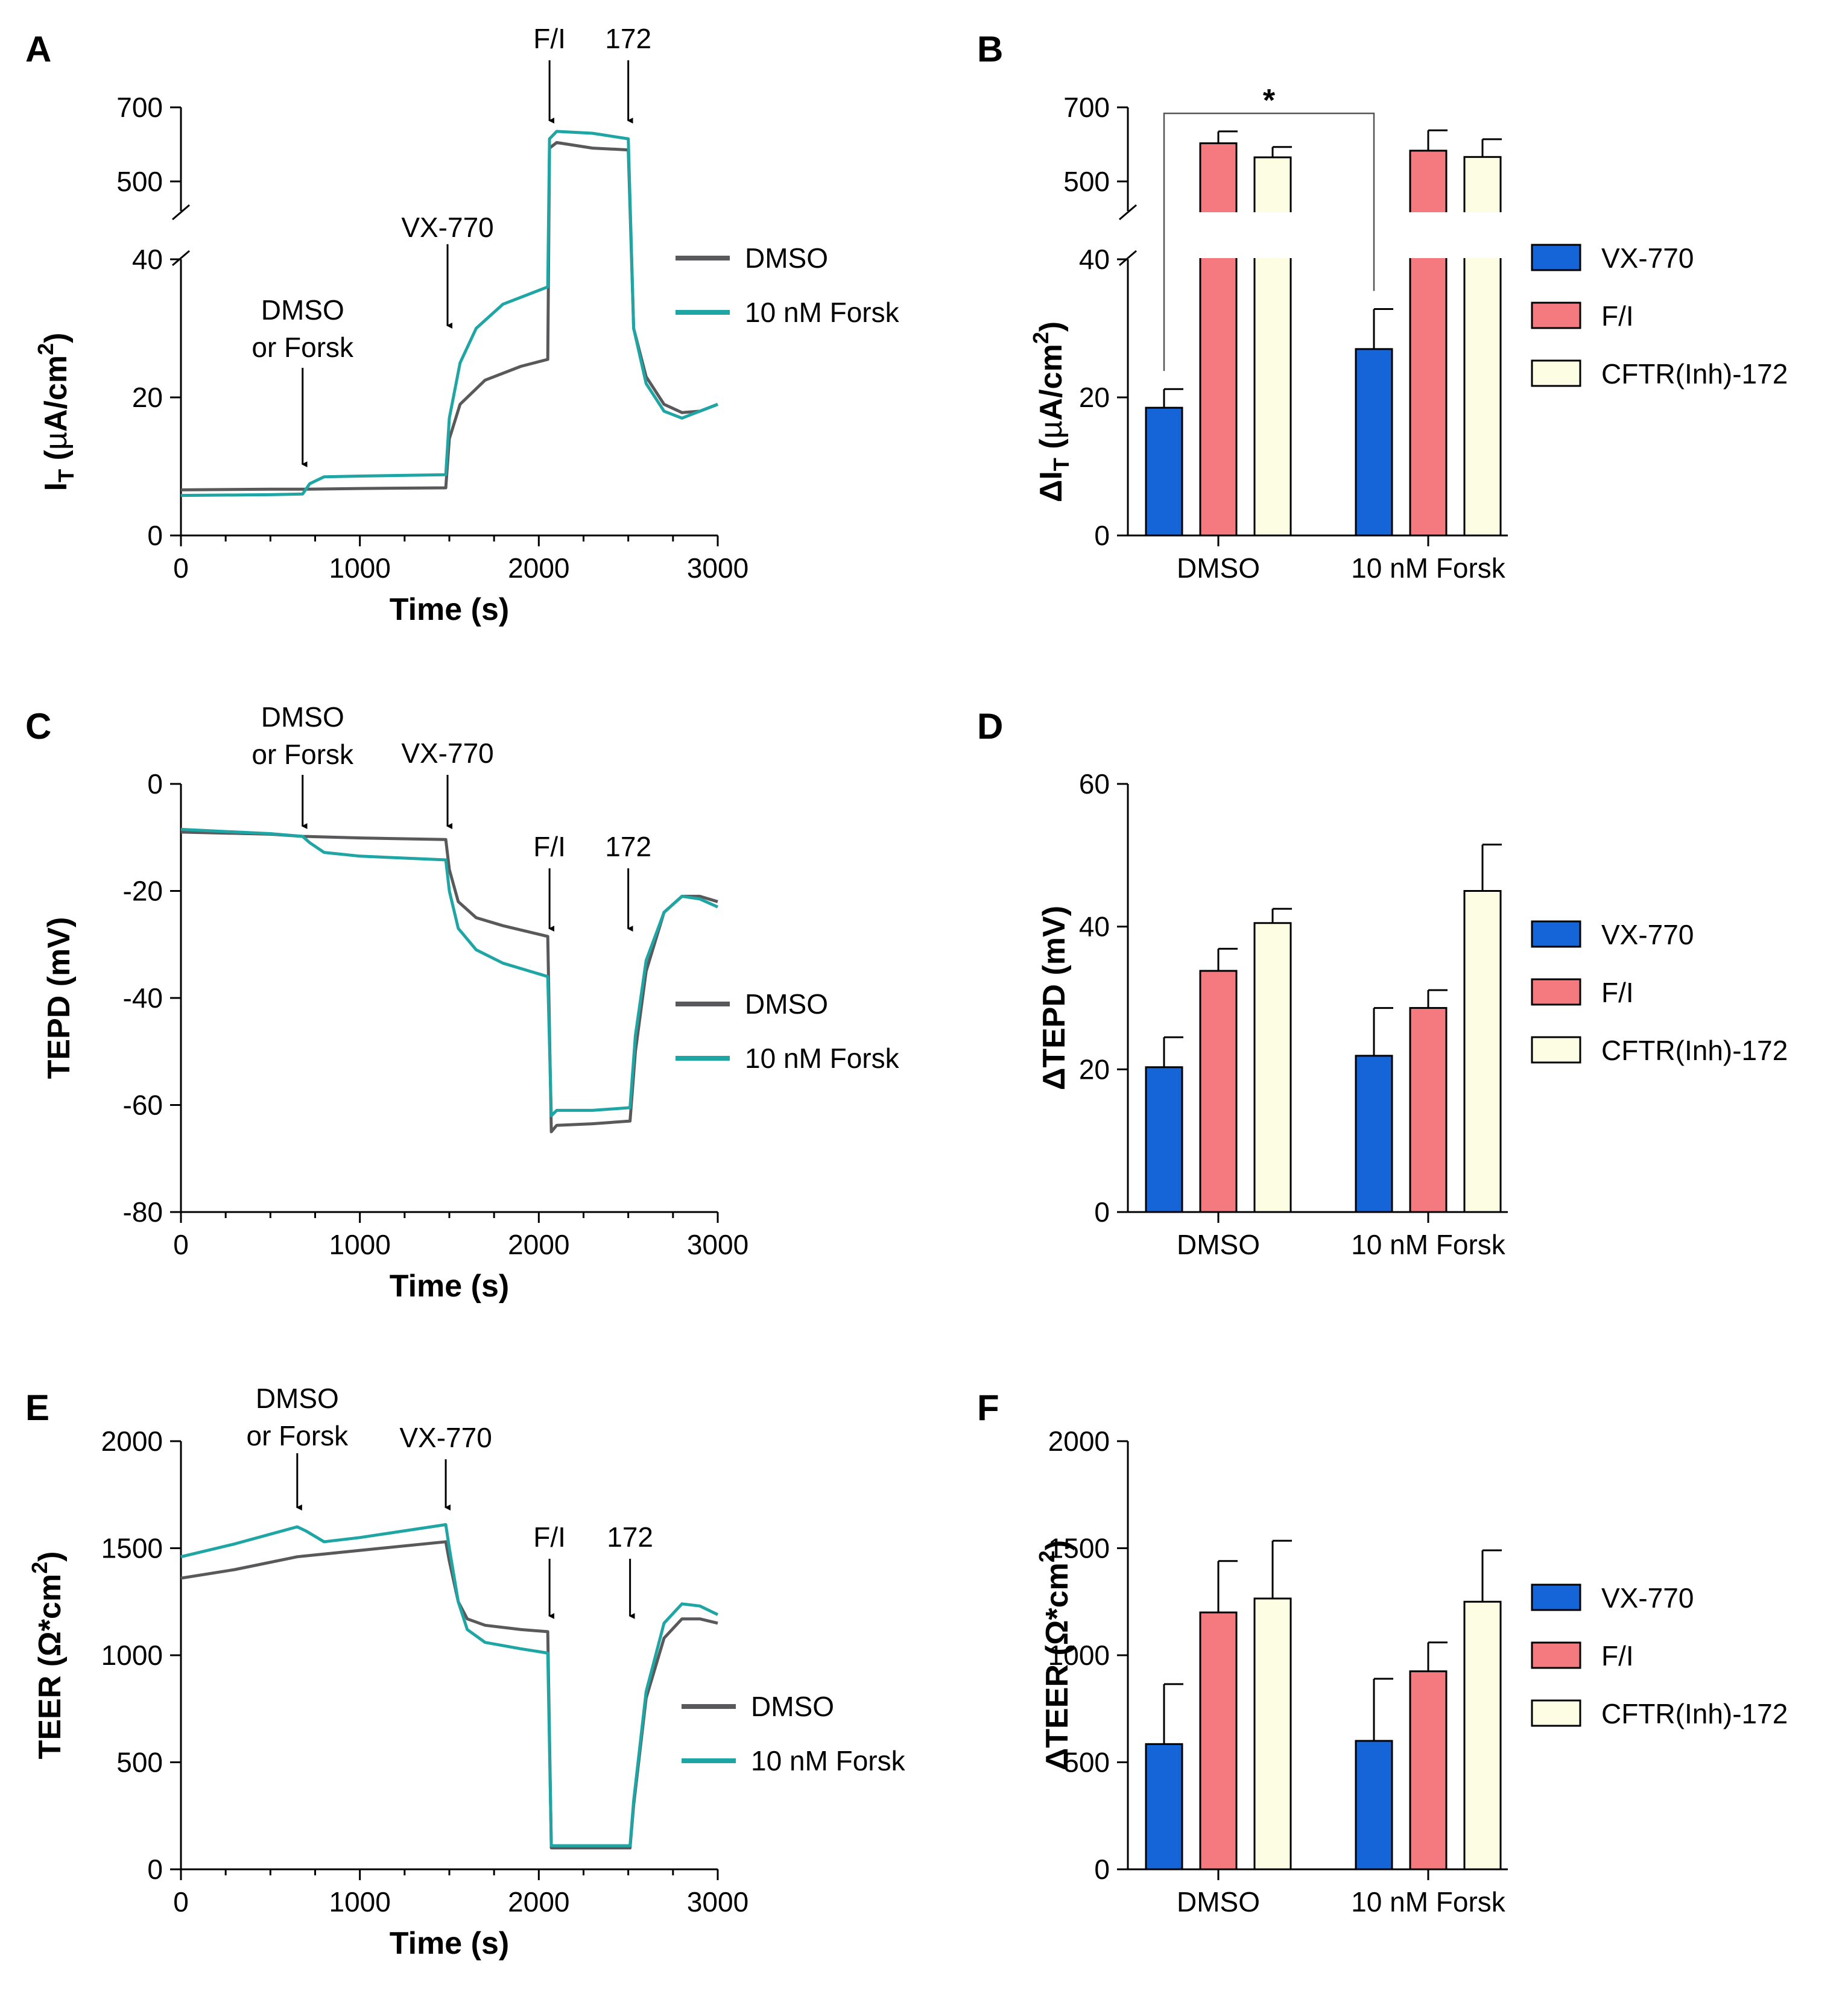 This screenshot has width=1848, height=2008. What do you see at coordinates (50, 1667) in the screenshot?
I see `axis-label-part: TEER (Ω*cm` at bounding box center [50, 1667].